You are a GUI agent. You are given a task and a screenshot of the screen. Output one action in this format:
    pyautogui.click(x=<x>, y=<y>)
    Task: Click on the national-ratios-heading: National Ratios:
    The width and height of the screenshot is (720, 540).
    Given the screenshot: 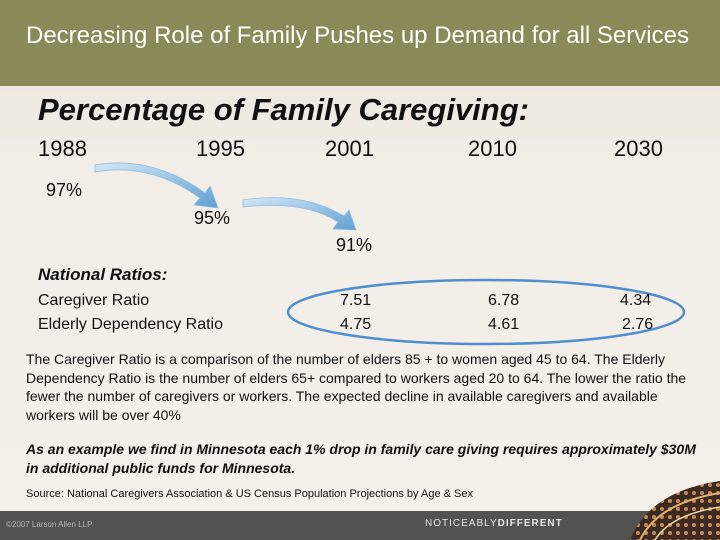 What is the action you would take?
    pyautogui.click(x=103, y=274)
    